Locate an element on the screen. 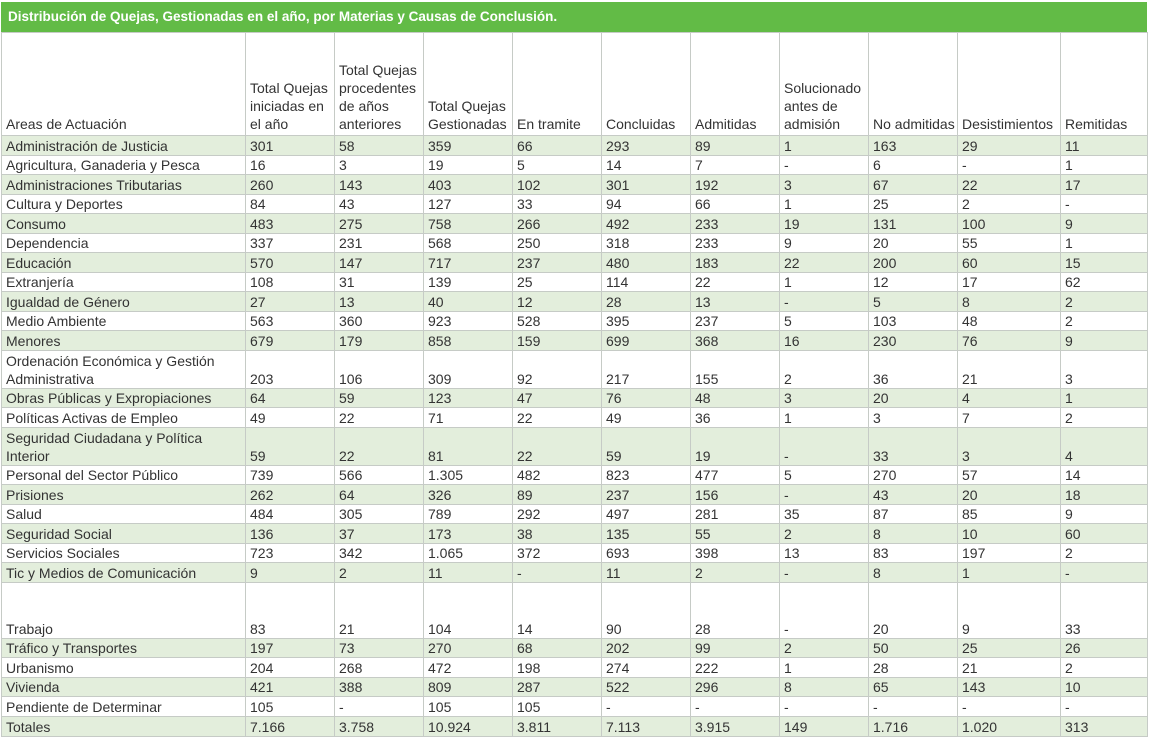 This screenshot has height=747, width=1150. value-cell: 3 is located at coordinates (379, 164).